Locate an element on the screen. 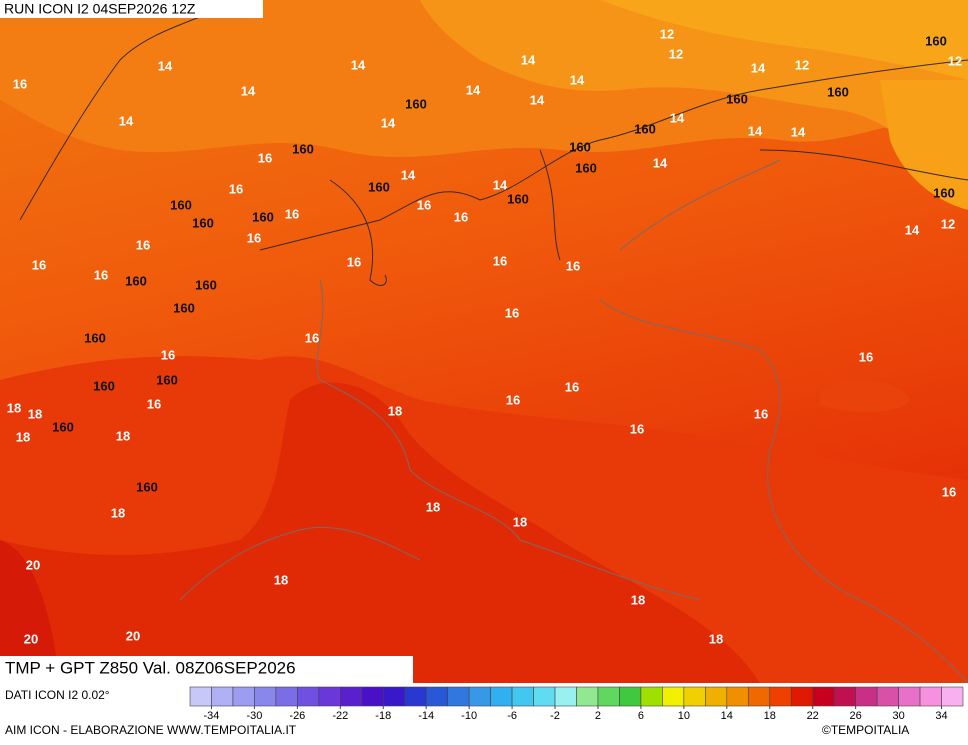 This screenshot has width=968, height=745. tick-label: 34 is located at coordinates (941, 716).